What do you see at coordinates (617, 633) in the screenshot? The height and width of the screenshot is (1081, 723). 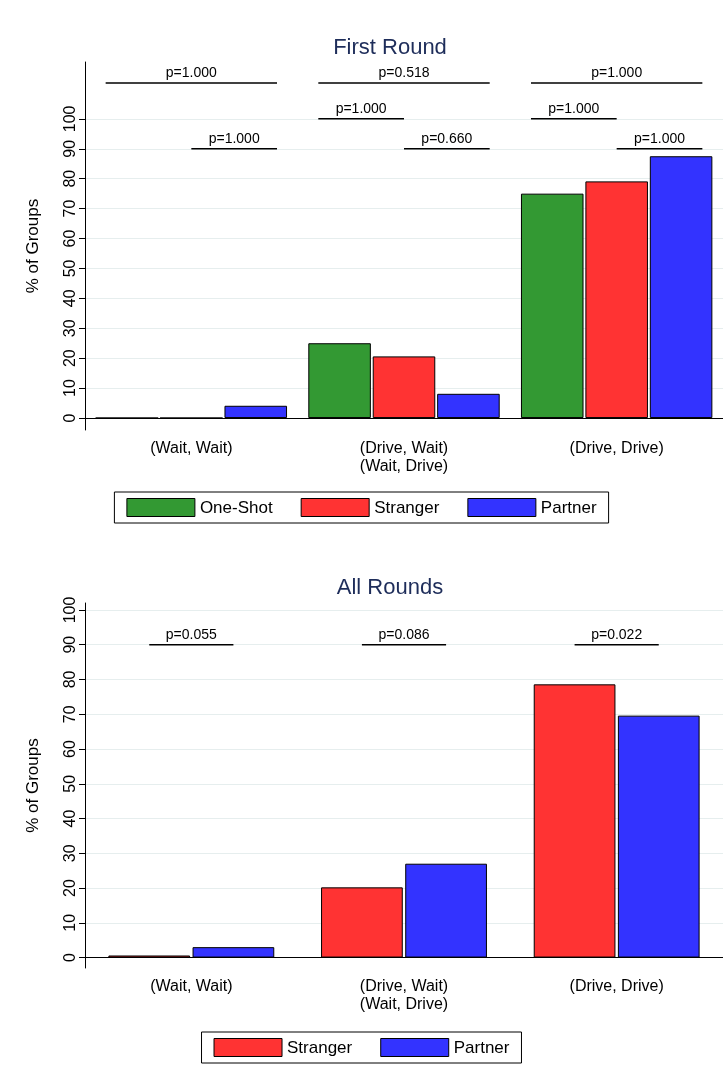 I see `annotation: p=0.022` at bounding box center [617, 633].